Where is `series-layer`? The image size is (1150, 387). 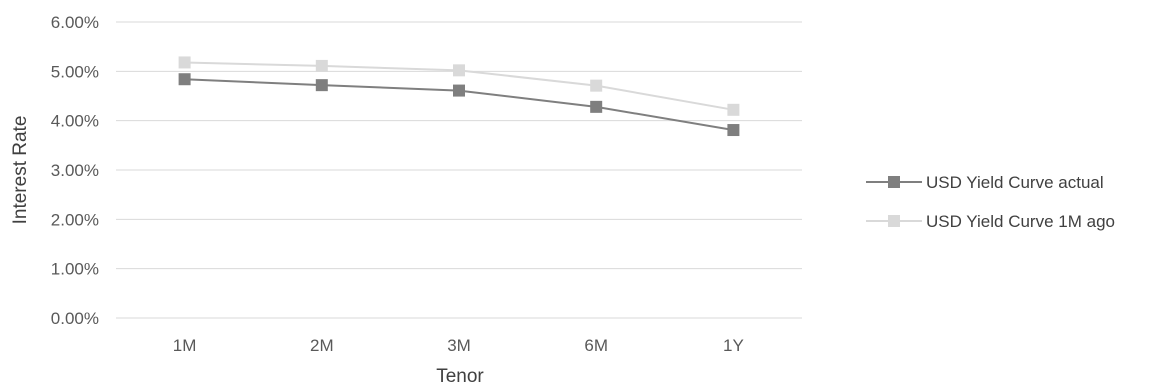 series-layer is located at coordinates (459, 96).